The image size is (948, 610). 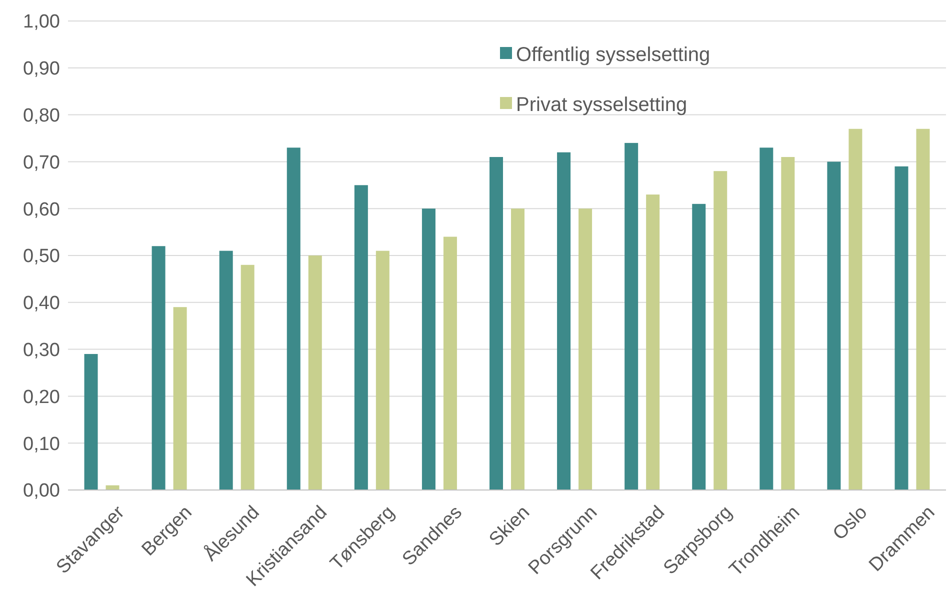 What do you see at coordinates (41, 22) in the screenshot?
I see `y-tick-label: 1,00` at bounding box center [41, 22].